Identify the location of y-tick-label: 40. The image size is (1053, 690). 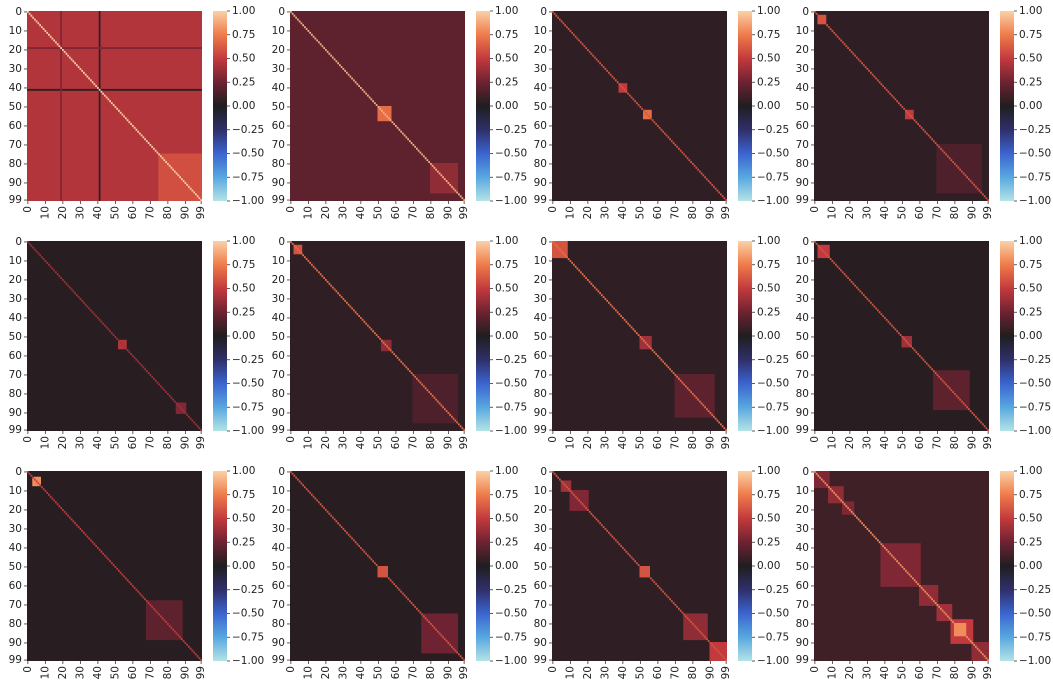
(802, 88).